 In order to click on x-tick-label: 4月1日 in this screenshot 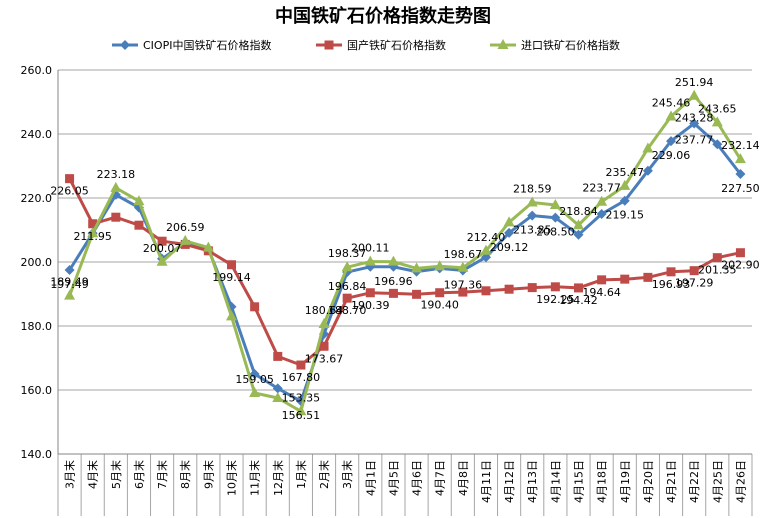, I will do `click(370, 478)`.